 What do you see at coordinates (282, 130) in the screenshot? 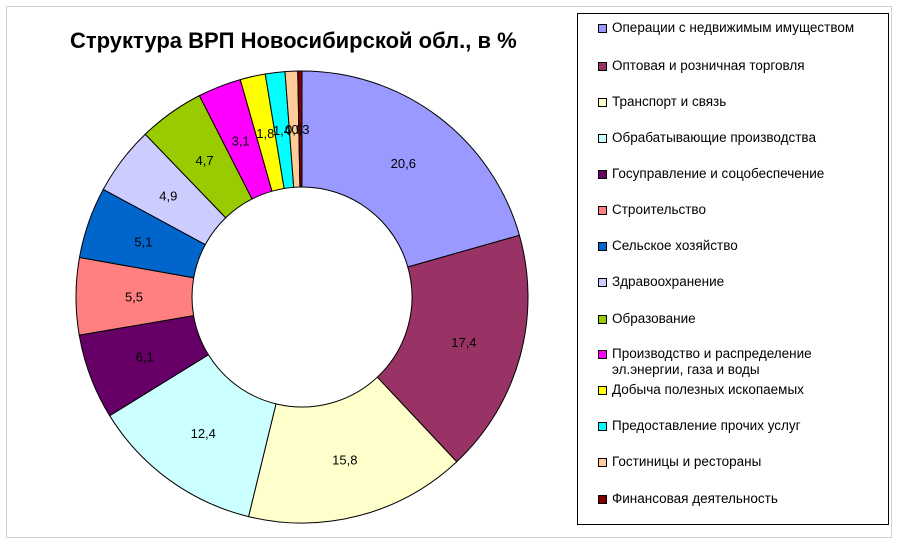
I see `slice-value-label: 1,4` at bounding box center [282, 130].